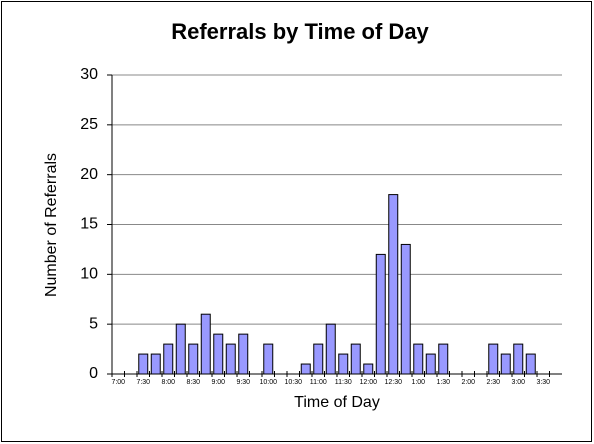 Image resolution: width=594 pixels, height=444 pixels. What do you see at coordinates (418, 382) in the screenshot?
I see `x-tick-label: 1:00` at bounding box center [418, 382].